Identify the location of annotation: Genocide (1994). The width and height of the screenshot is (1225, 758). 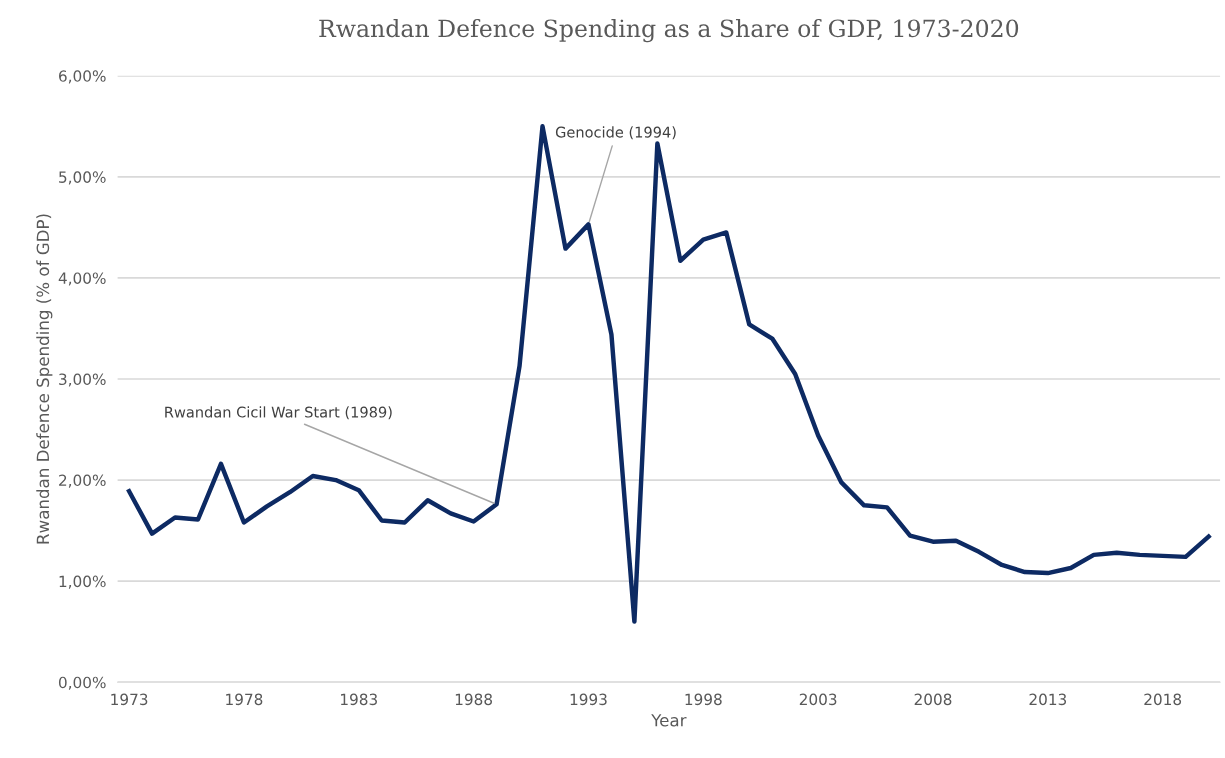
(615, 133).